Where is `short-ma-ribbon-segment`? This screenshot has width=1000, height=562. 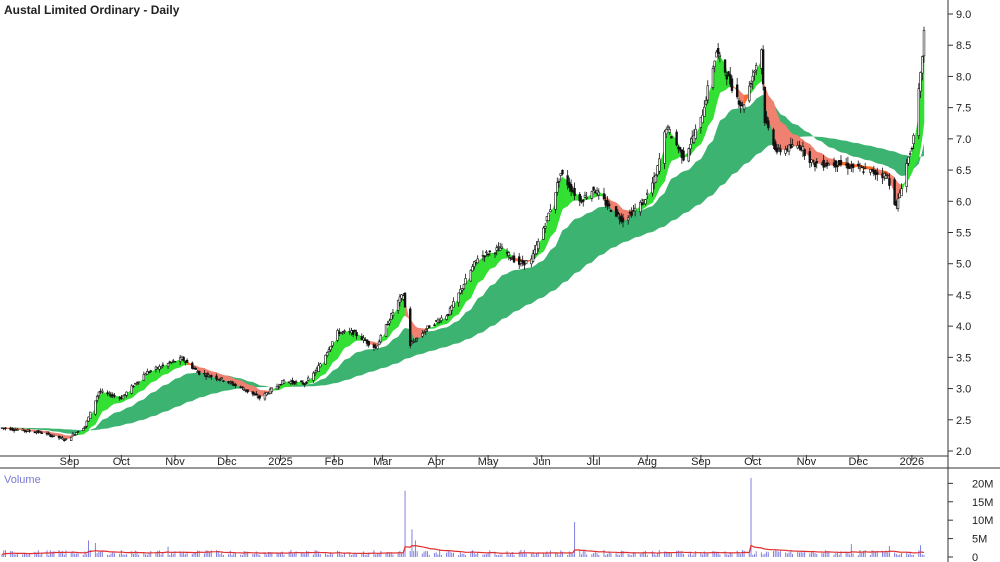
short-ma-ribbon-segment is located at coordinates (105, 402).